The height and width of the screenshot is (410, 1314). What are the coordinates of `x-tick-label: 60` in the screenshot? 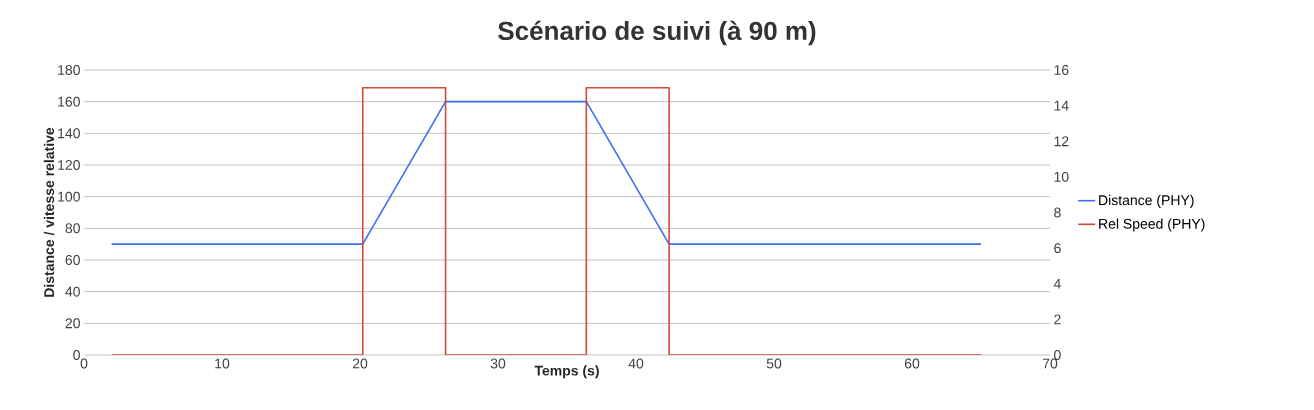 It's located at (912, 363).